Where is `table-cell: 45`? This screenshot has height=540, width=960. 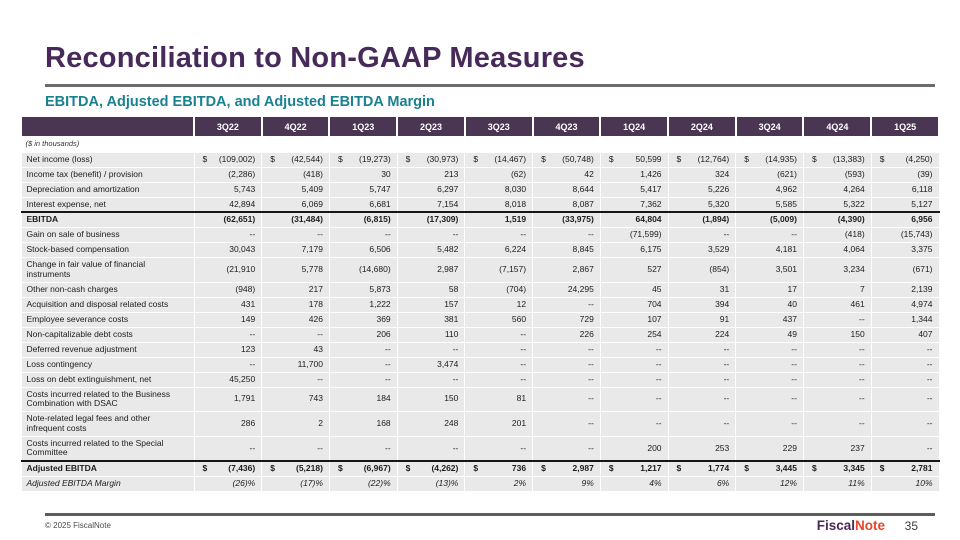
table-cell: 45 is located at coordinates (634, 289).